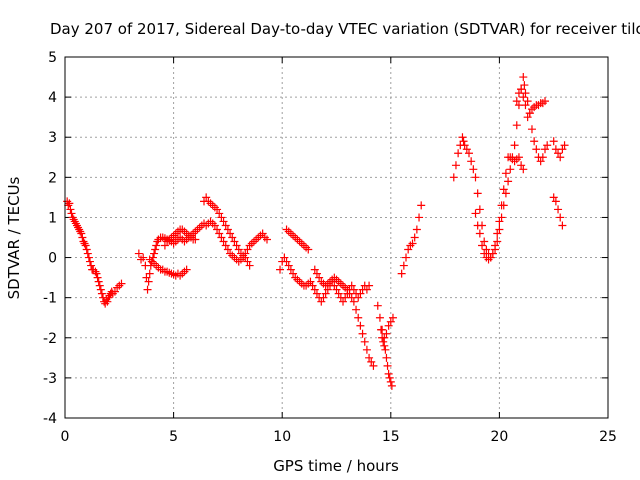  I want to click on y-axis-label: SDTVAR / TECUs, so click(14, 237).